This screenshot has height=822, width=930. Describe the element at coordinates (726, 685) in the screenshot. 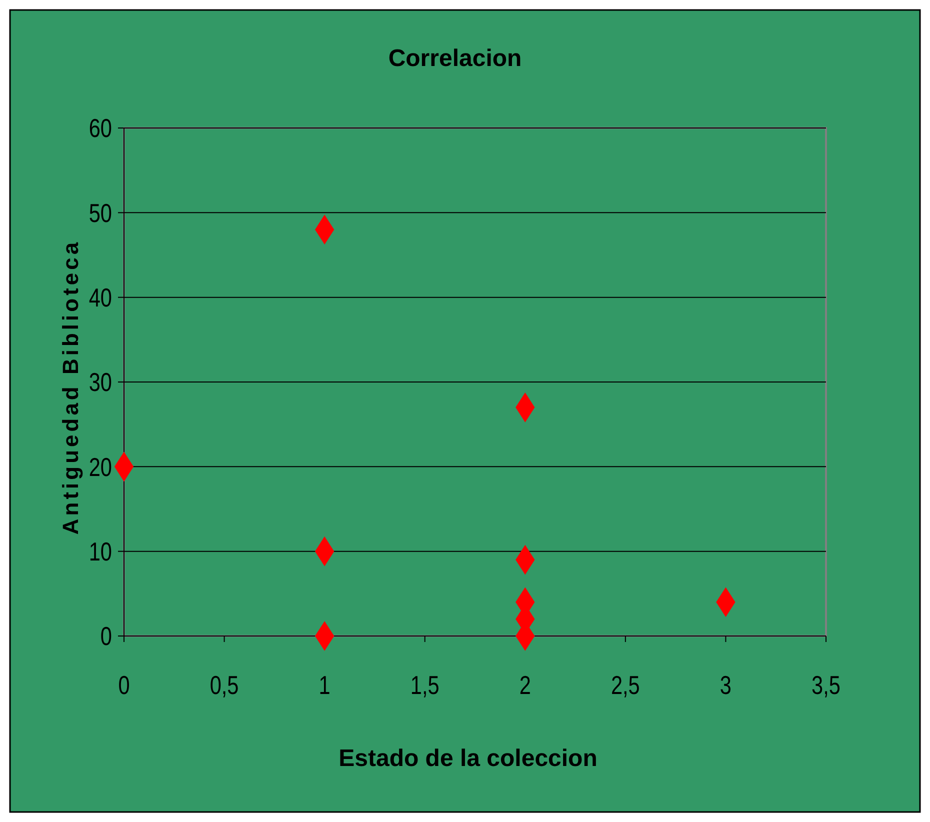

I see `x-tick-label: 3` at that location.